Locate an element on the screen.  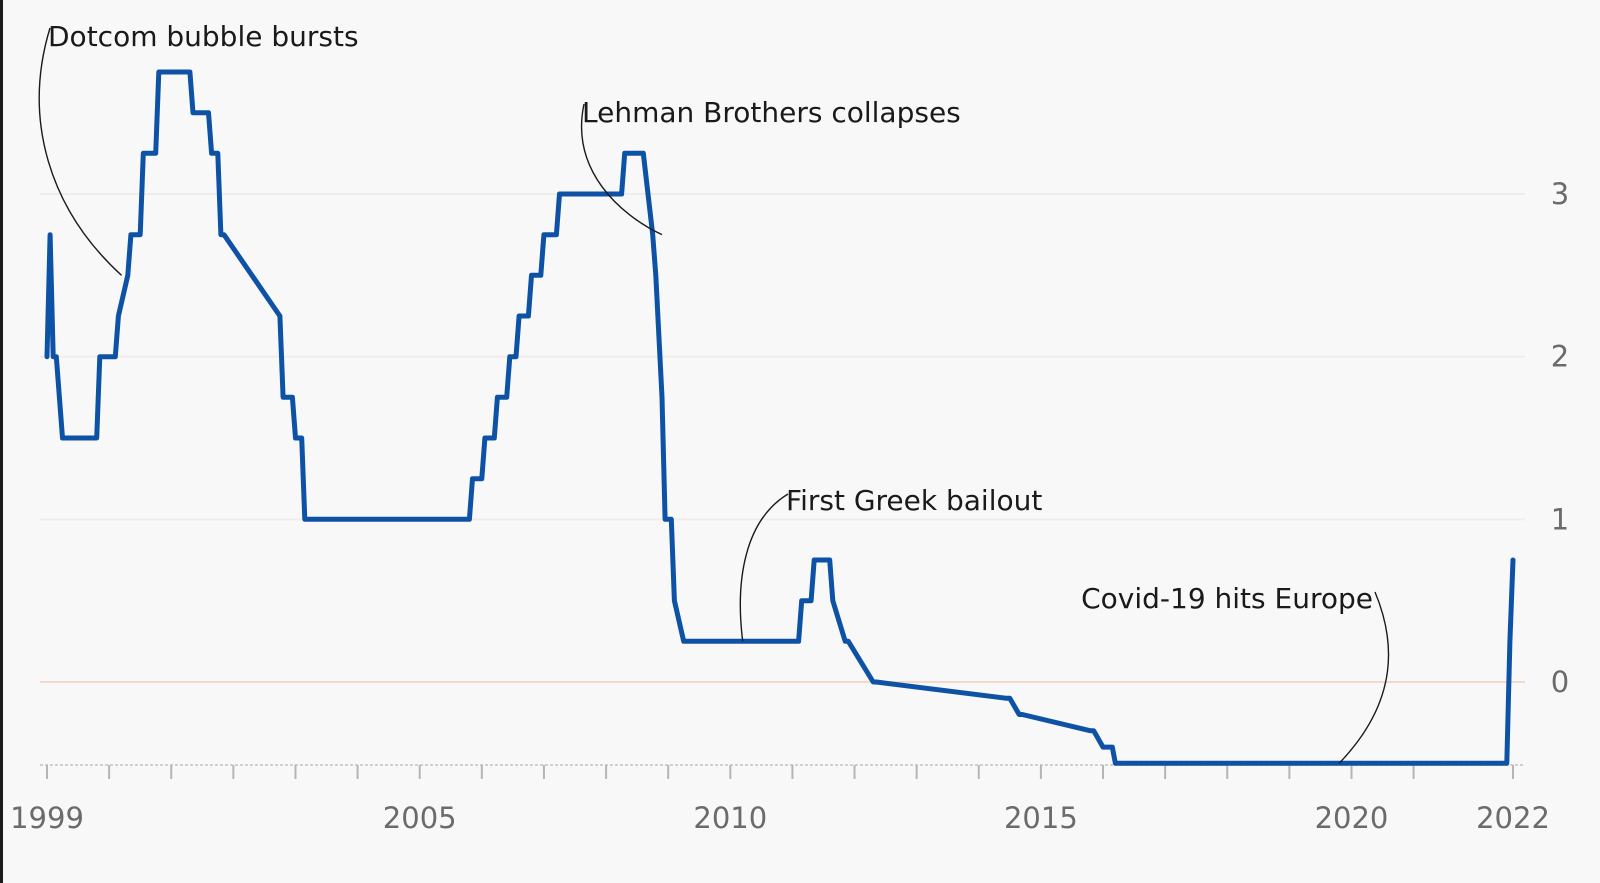
y-tick-label-0: 0 is located at coordinates (1560, 682).